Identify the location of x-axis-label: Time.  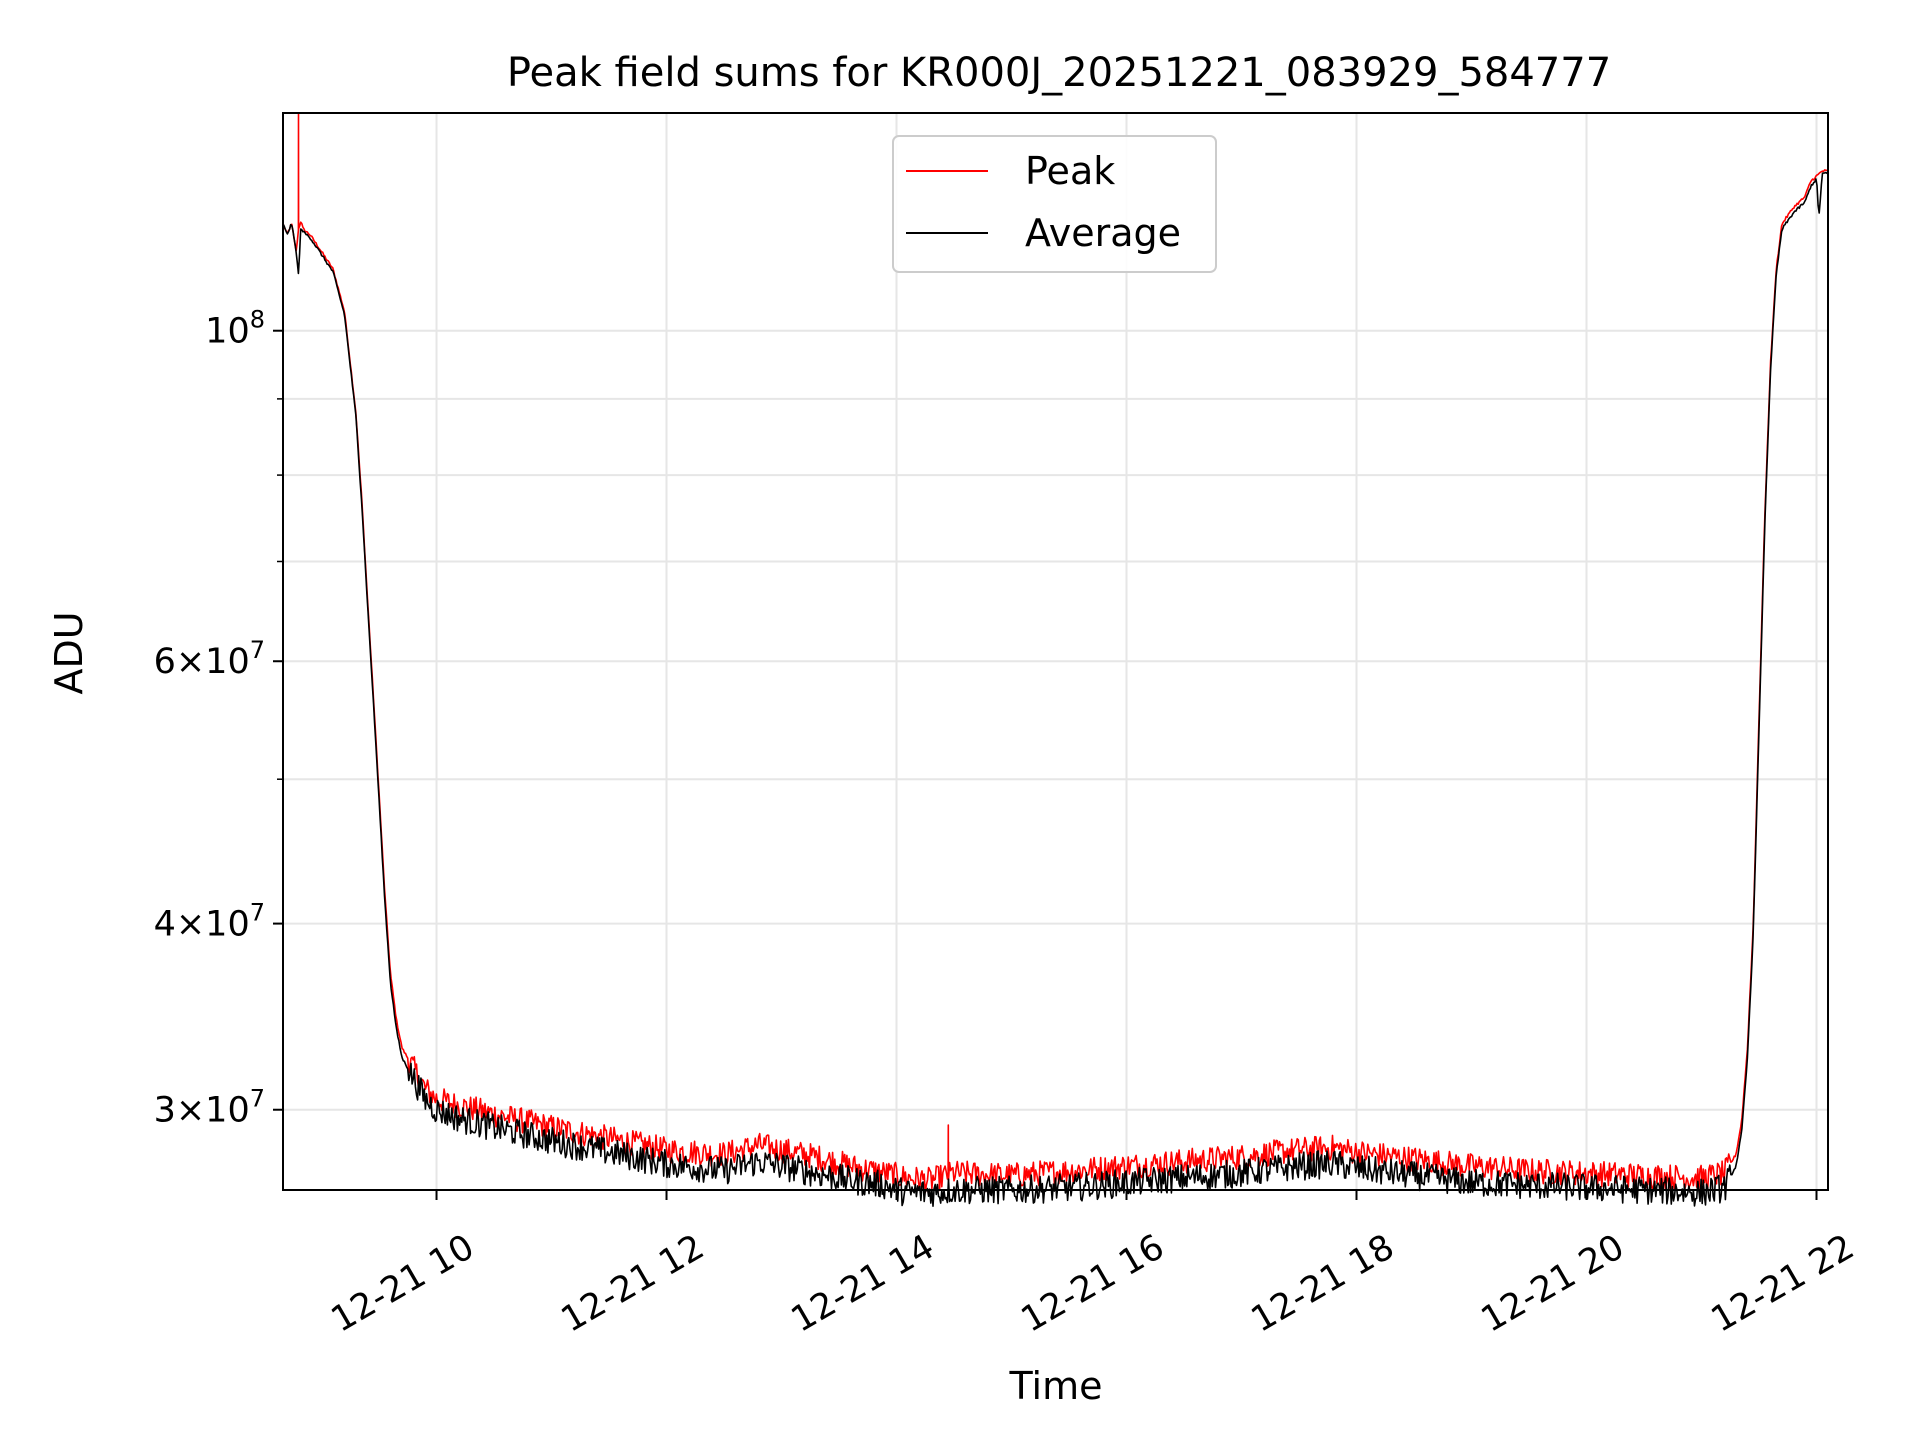
(1056, 1386).